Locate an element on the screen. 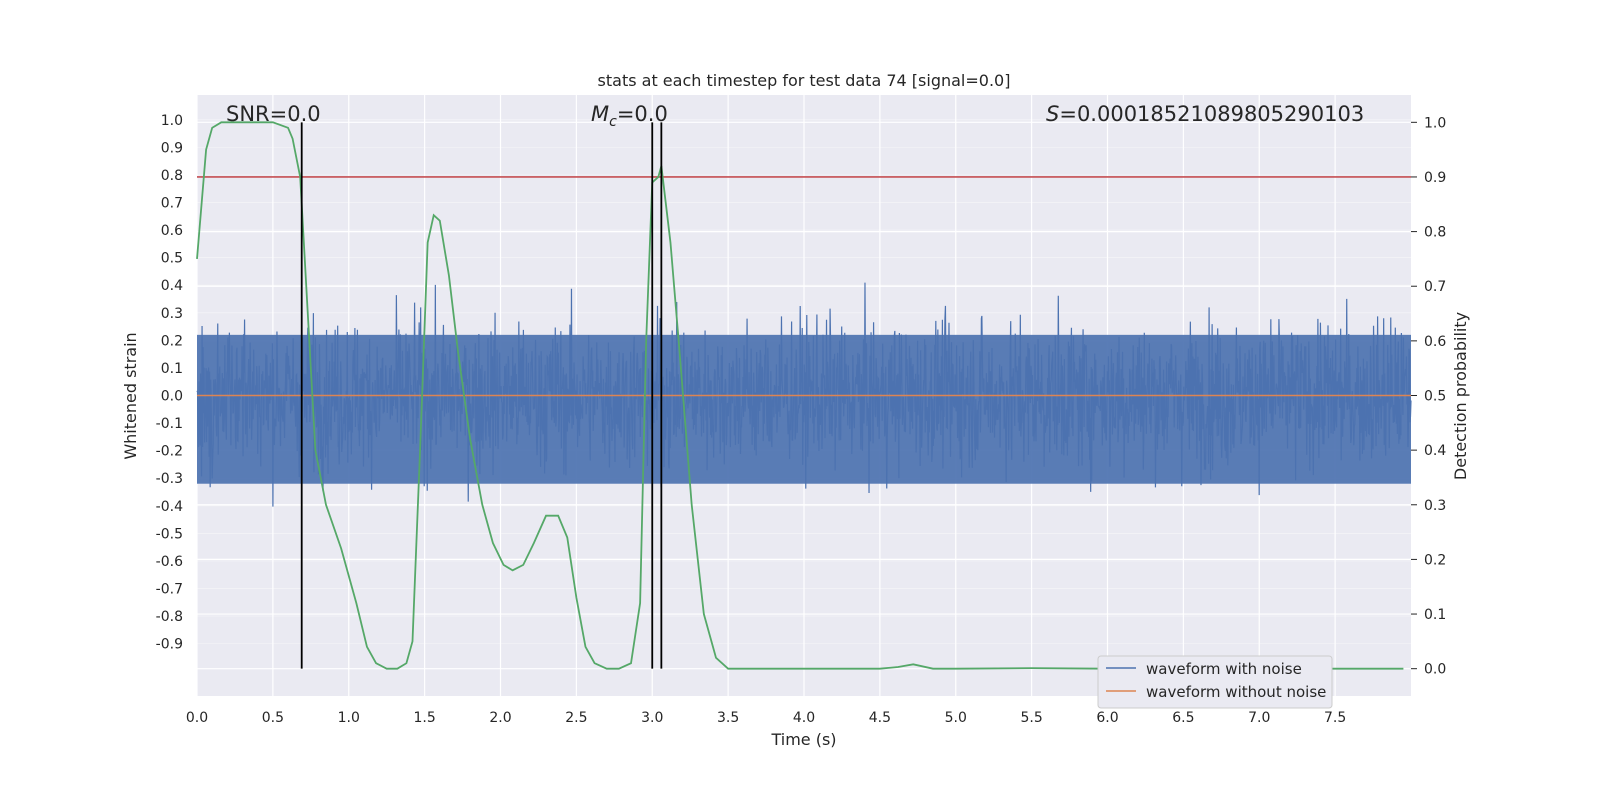 This screenshot has width=1600, height=800. y2-tick-label: 0.9 is located at coordinates (1435, 178).